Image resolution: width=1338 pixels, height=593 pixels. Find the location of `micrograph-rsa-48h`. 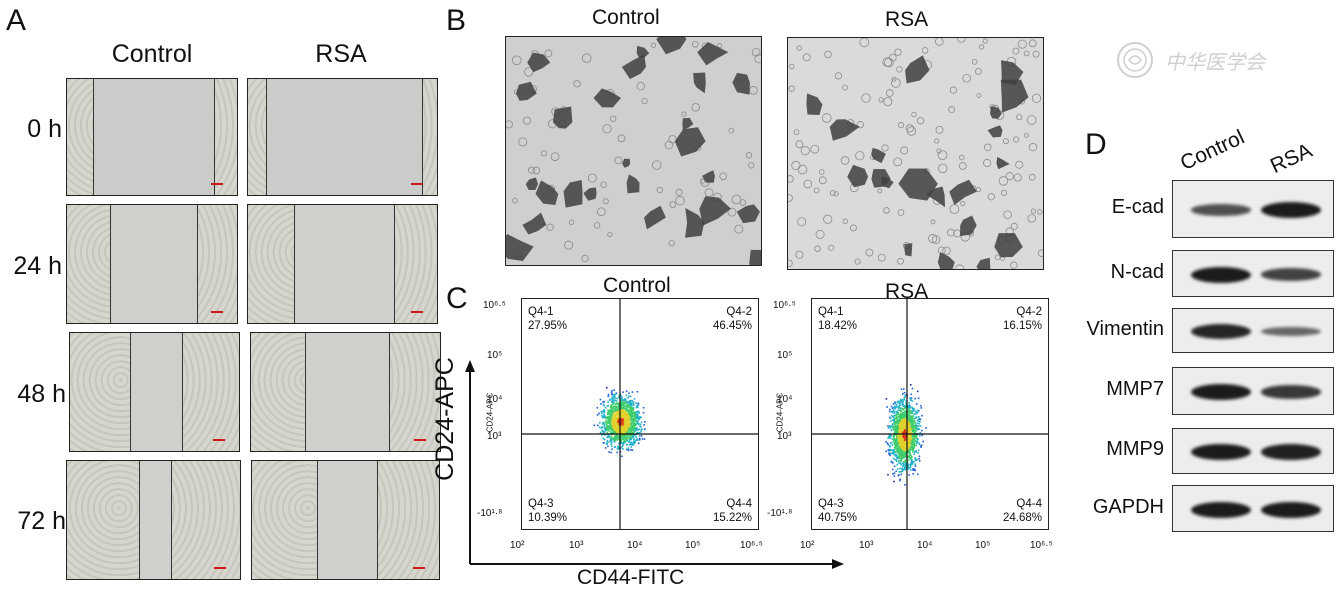

micrograph-rsa-48h is located at coordinates (345, 392).